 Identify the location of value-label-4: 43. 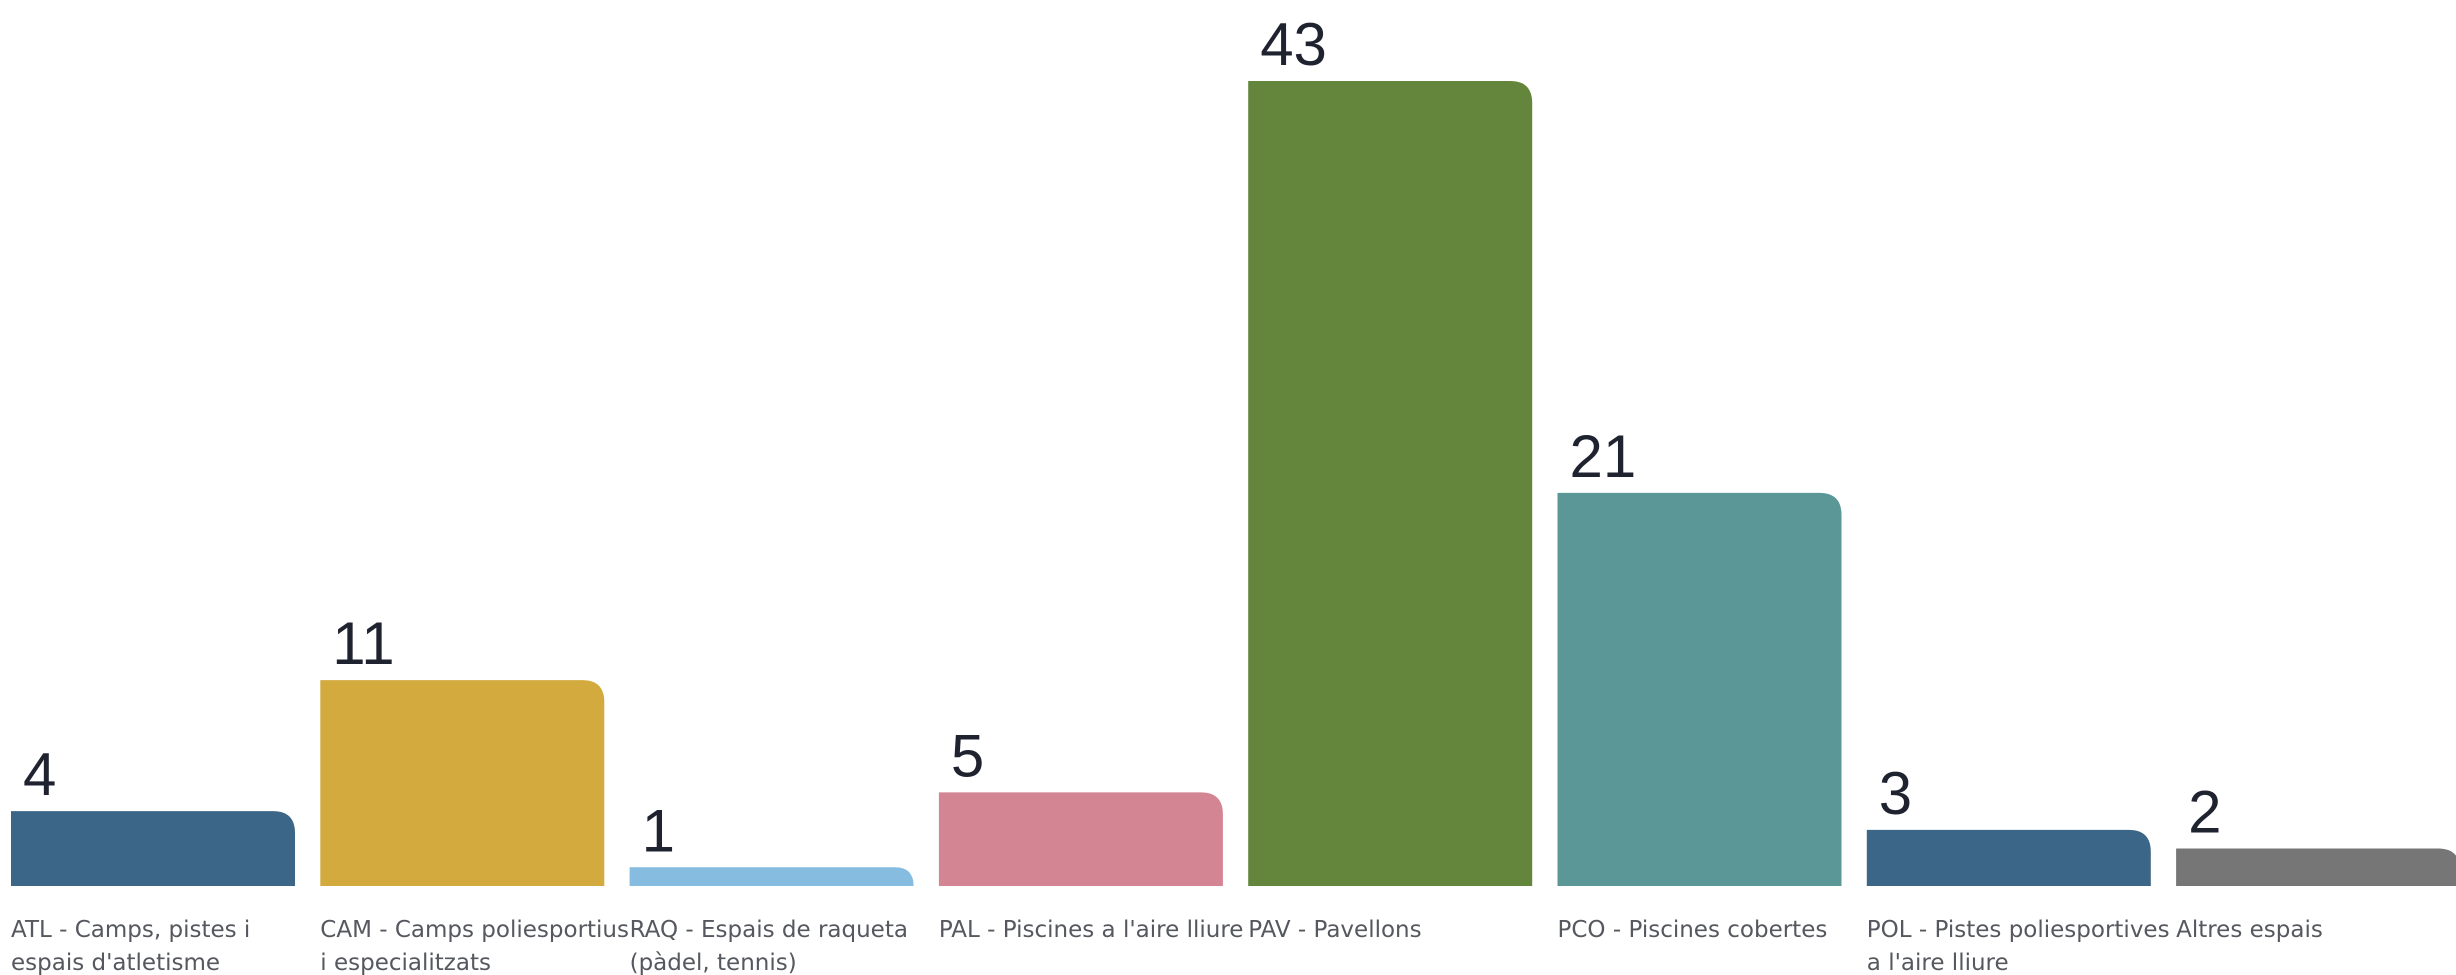
(1293, 44).